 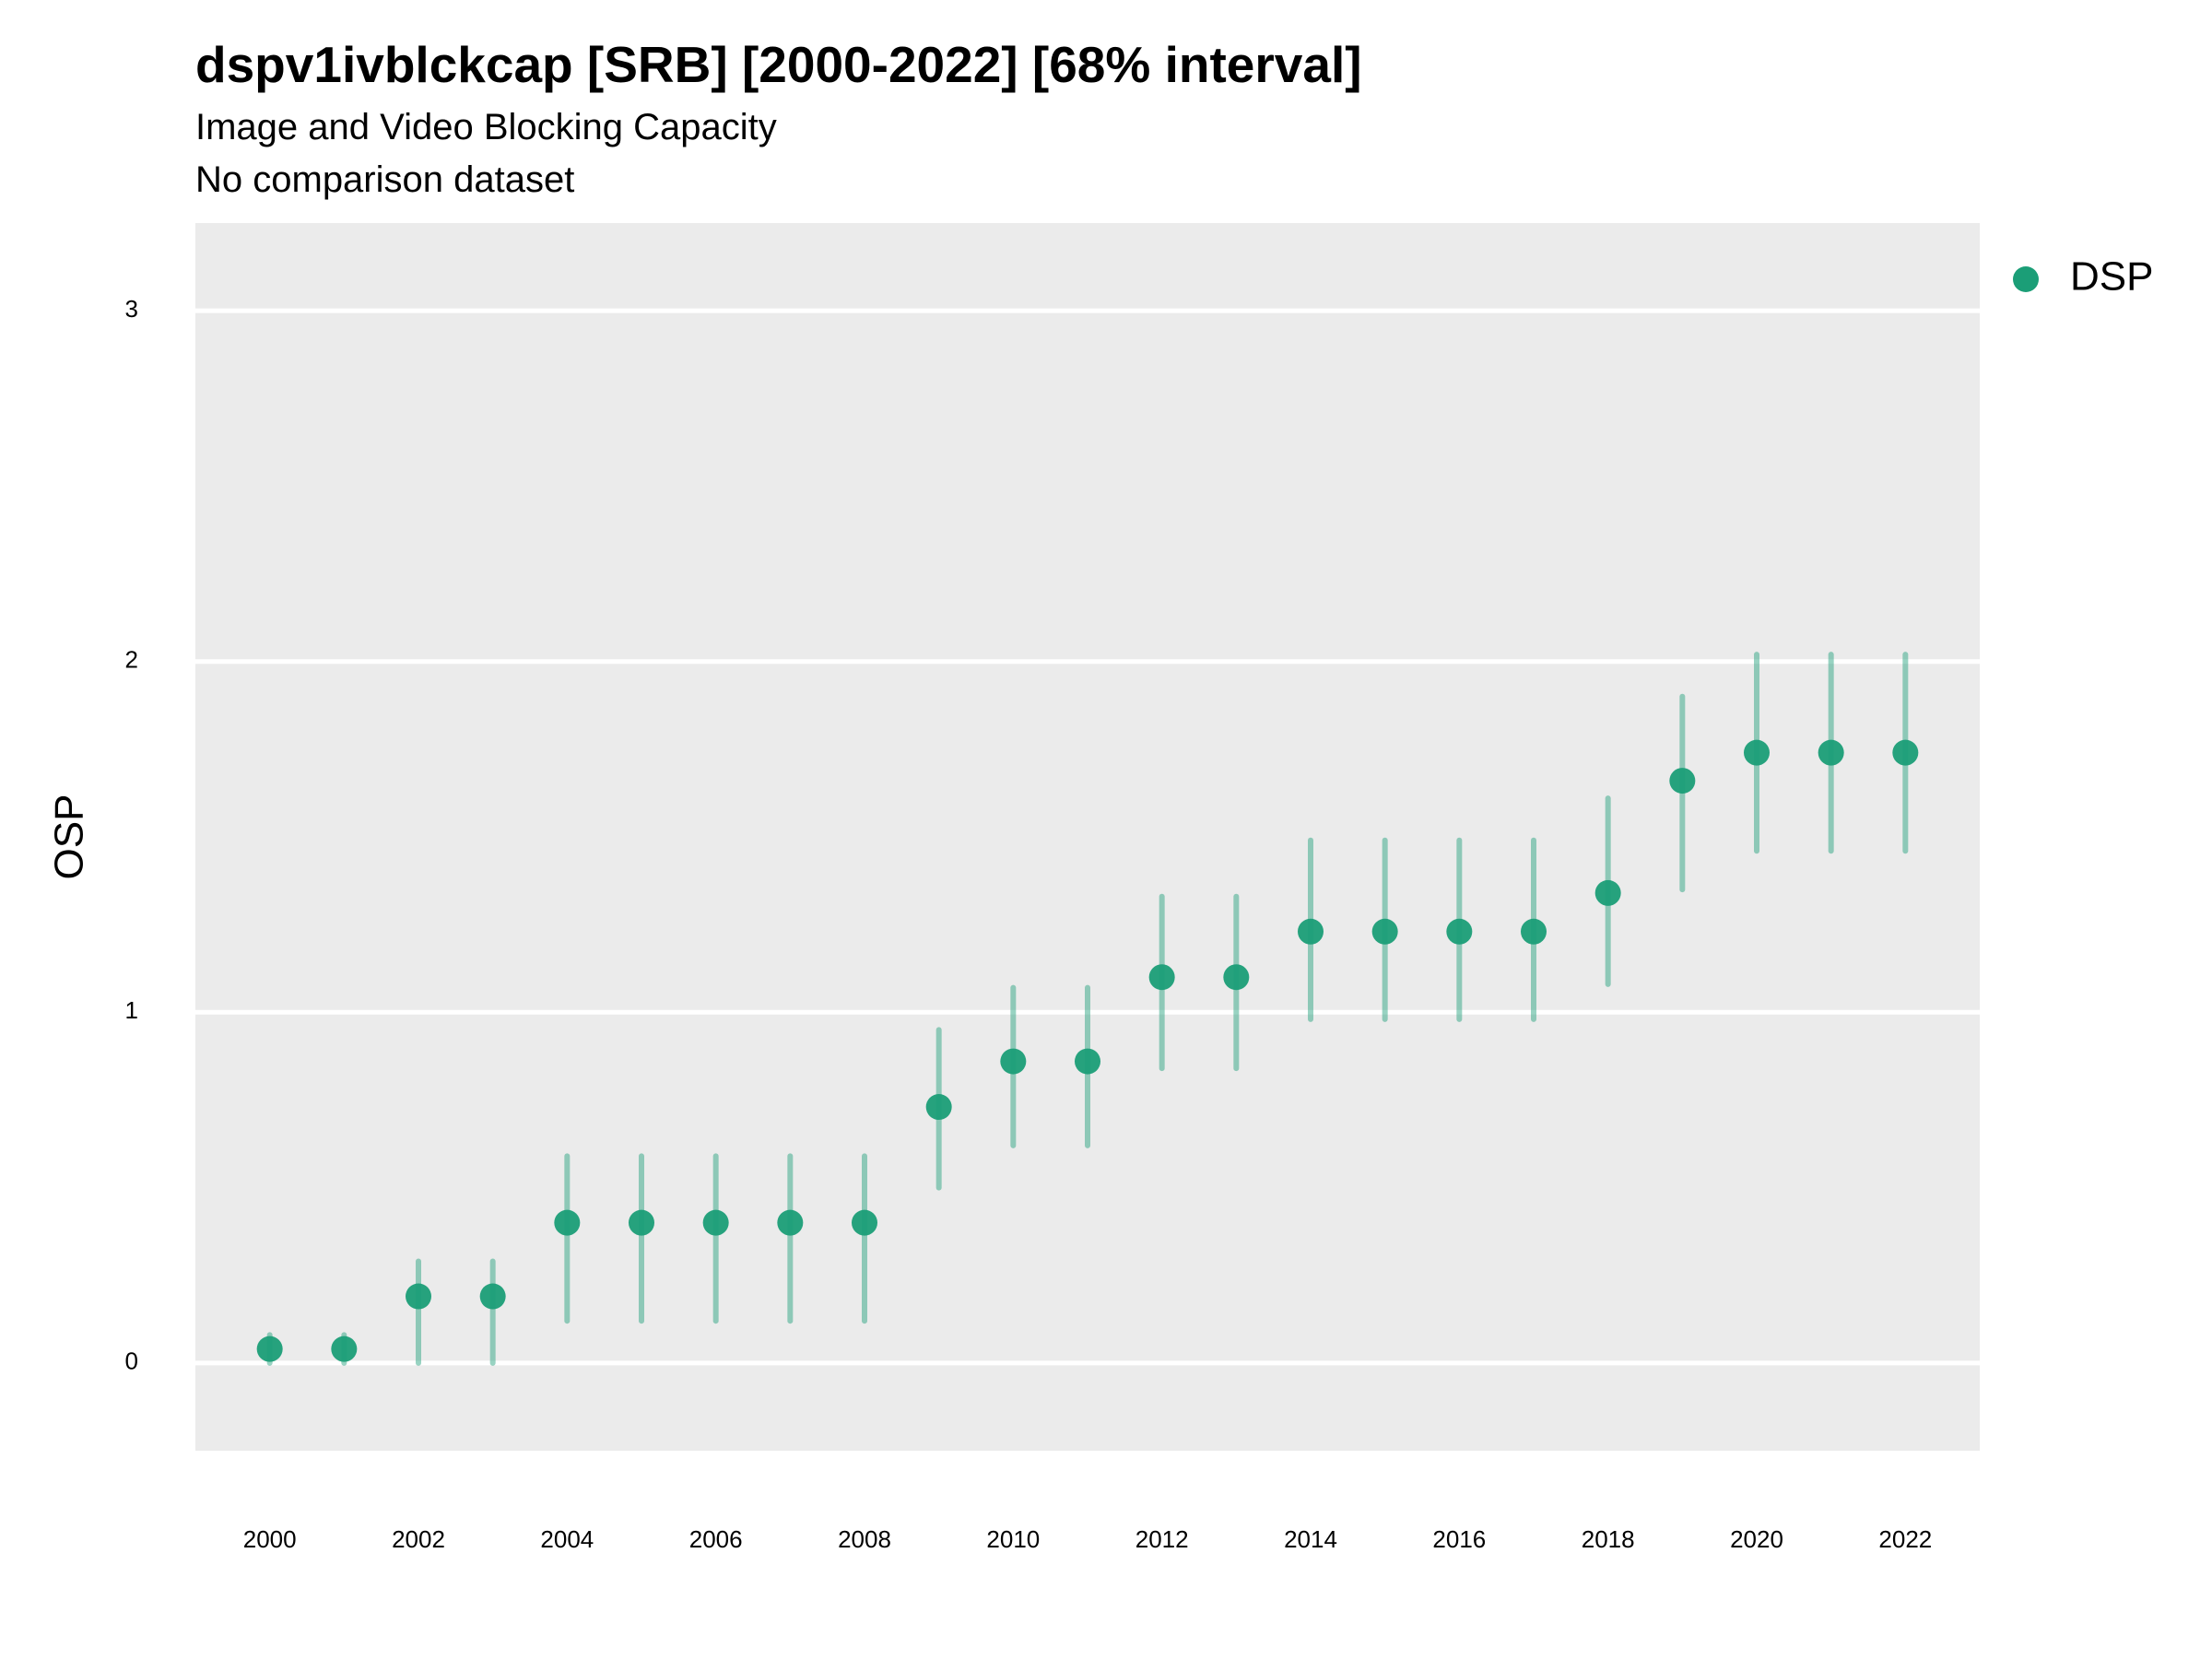 What do you see at coordinates (270, 1539) in the screenshot?
I see `x-tick-label: 2000` at bounding box center [270, 1539].